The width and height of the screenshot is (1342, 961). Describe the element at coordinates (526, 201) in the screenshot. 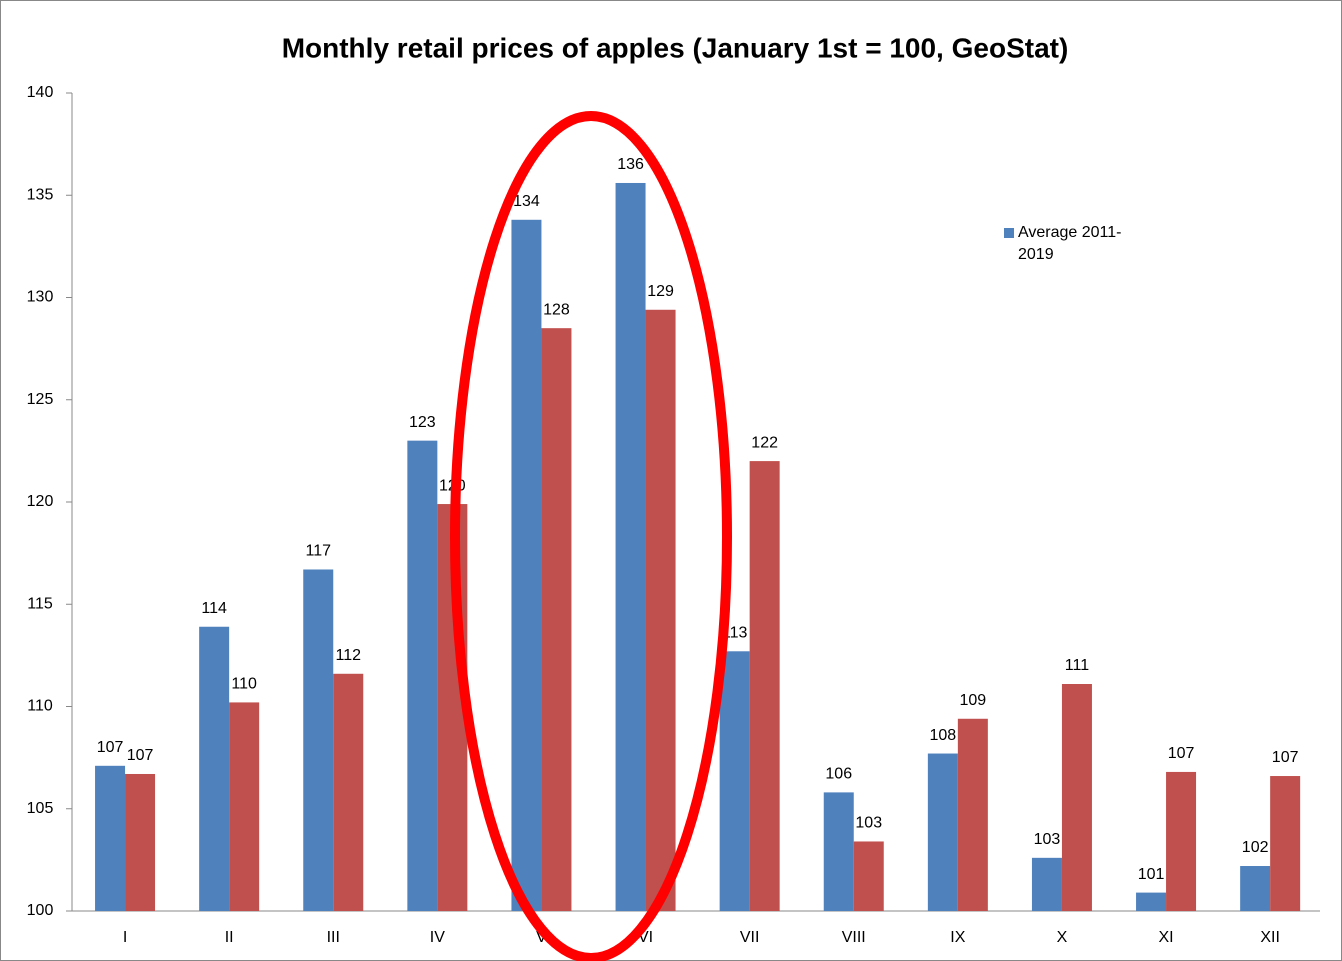

I see `data-label: 134` at that location.